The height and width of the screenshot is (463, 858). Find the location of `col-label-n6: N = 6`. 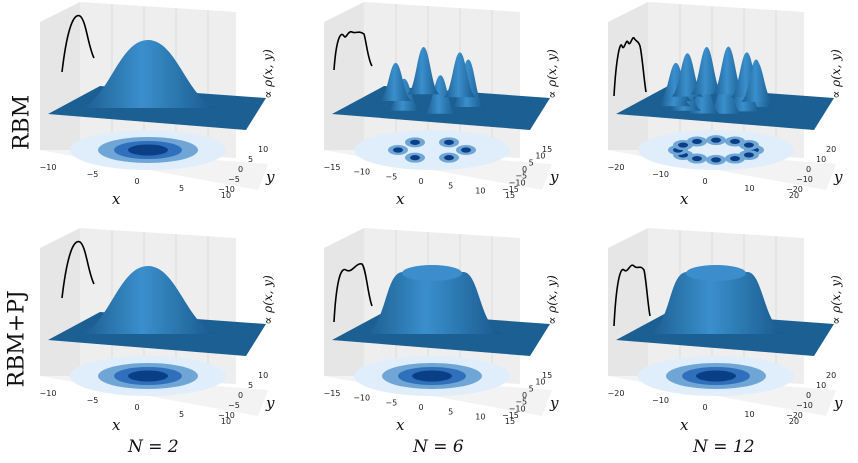

col-label-n6: N = 6 is located at coordinates (438, 447).